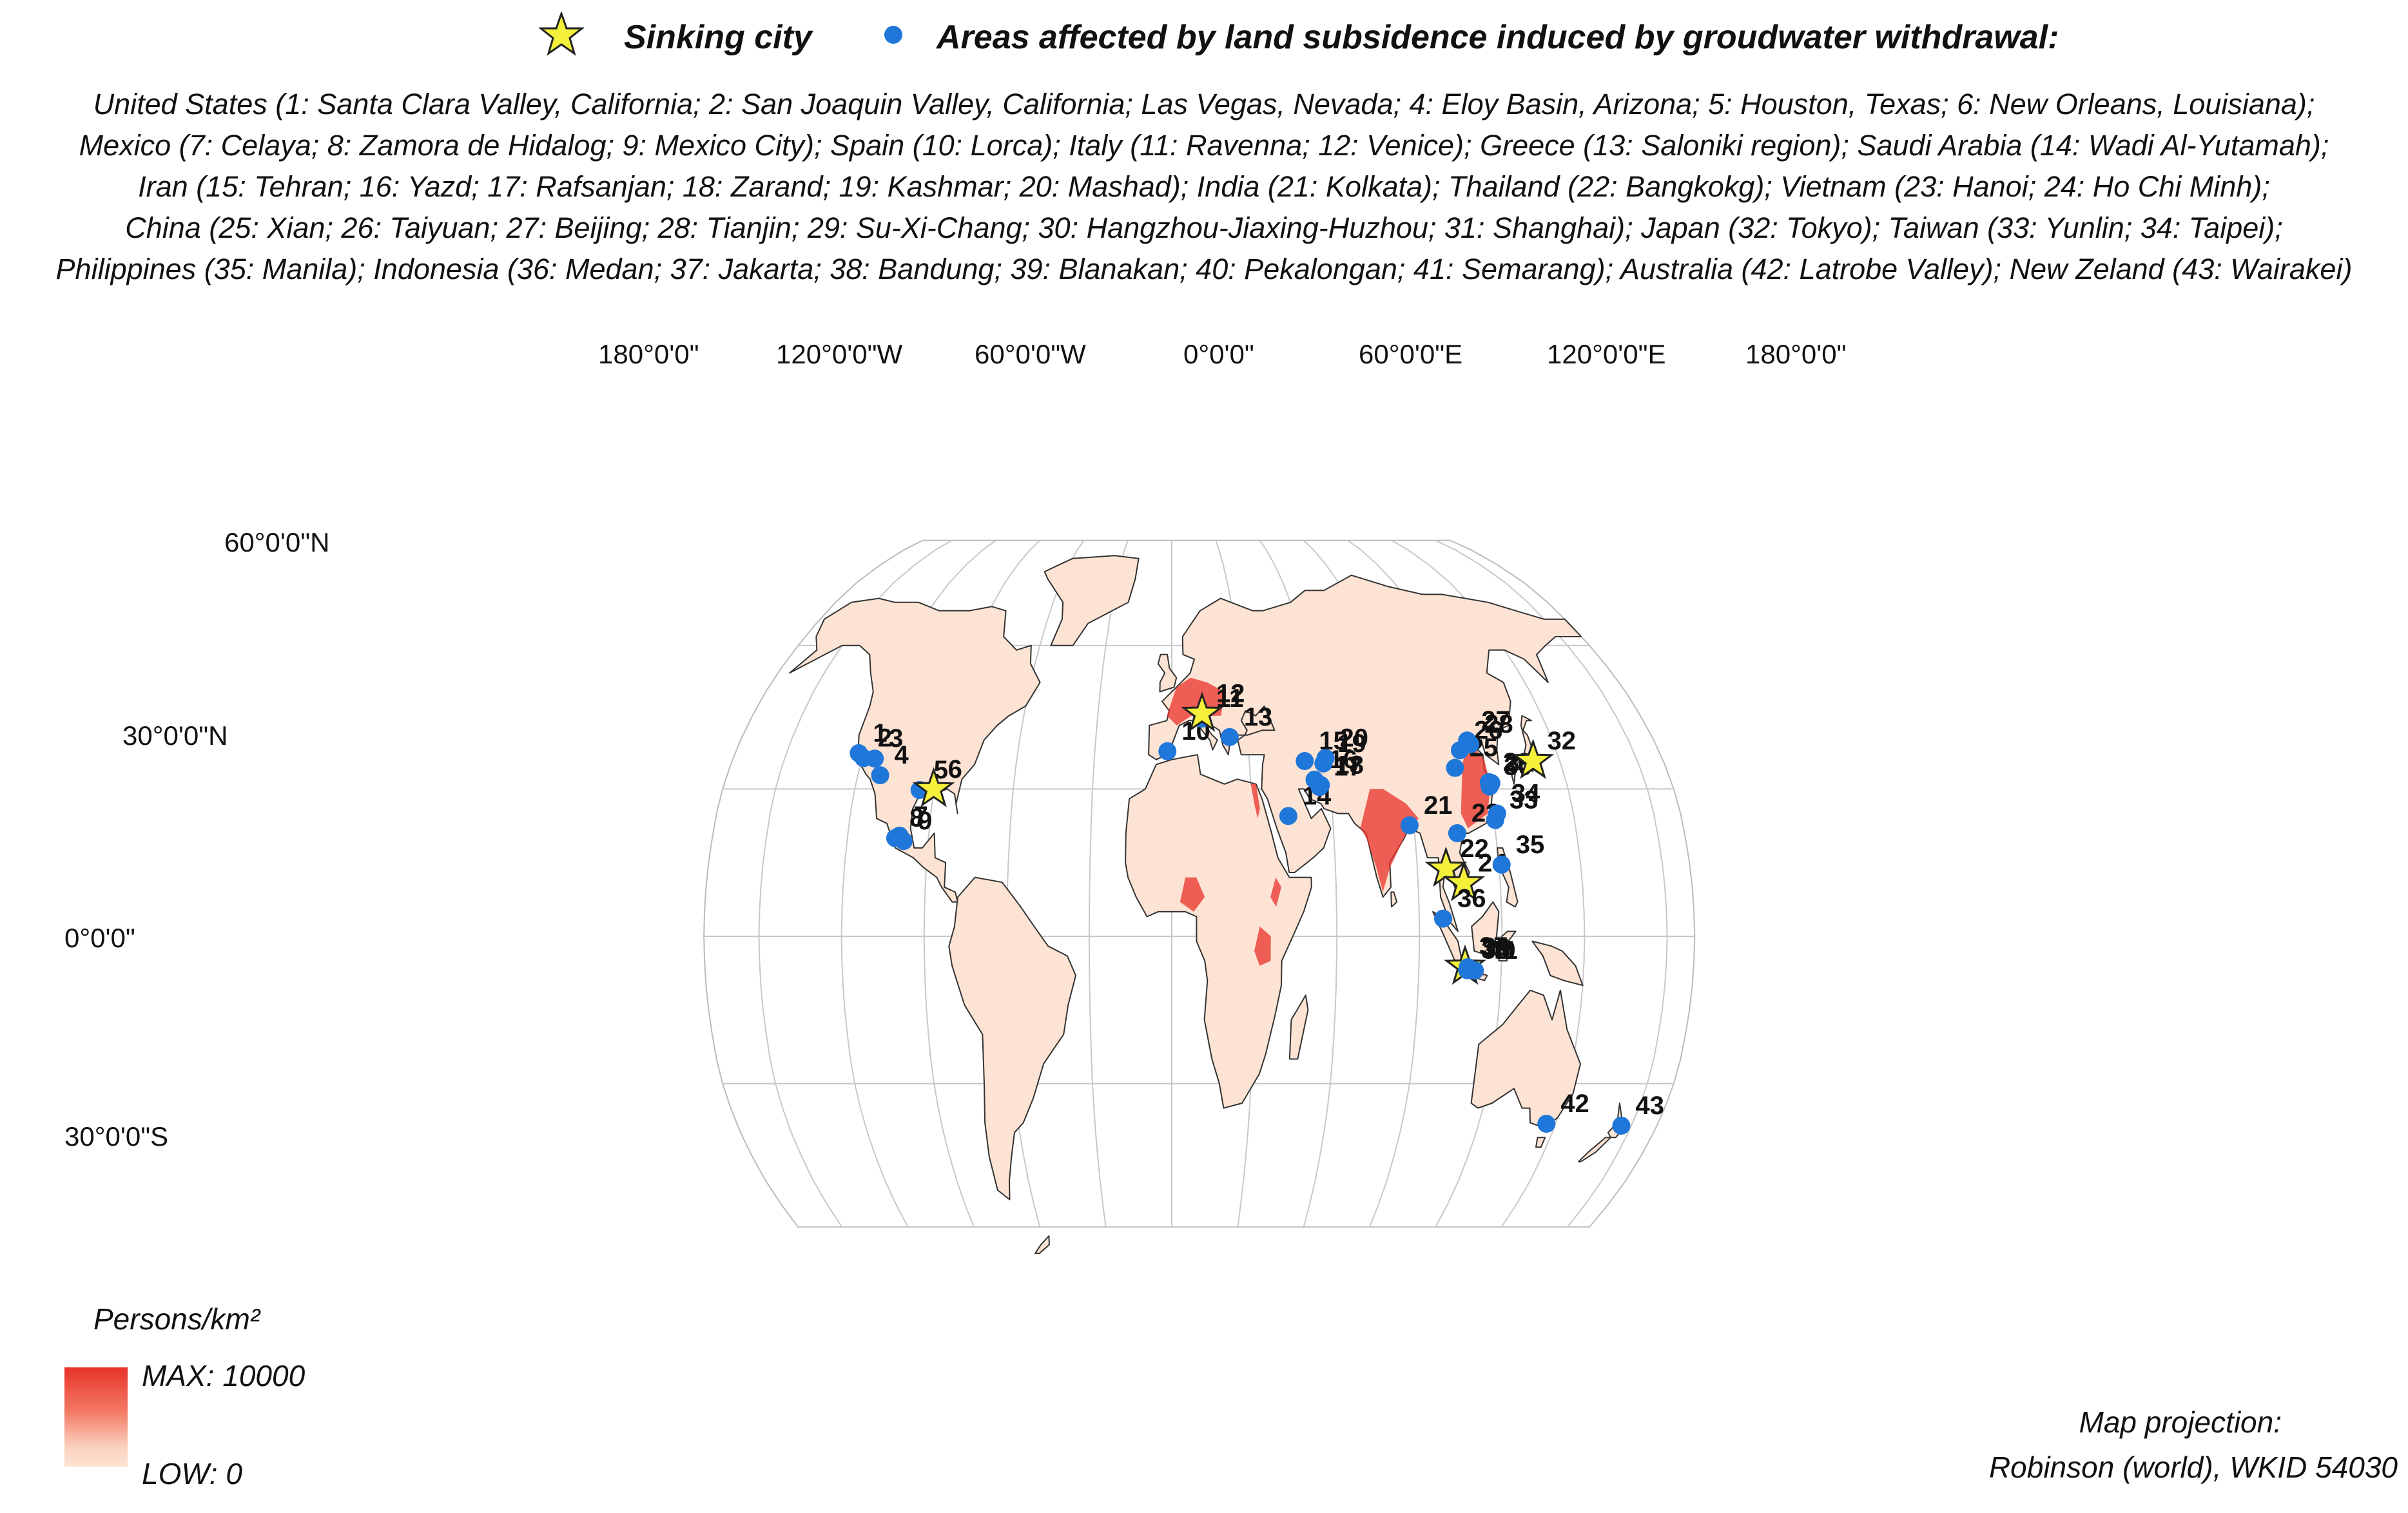 The image size is (2408, 1513). What do you see at coordinates (1485, 929) in the screenshot?
I see `borneo-landmass` at bounding box center [1485, 929].